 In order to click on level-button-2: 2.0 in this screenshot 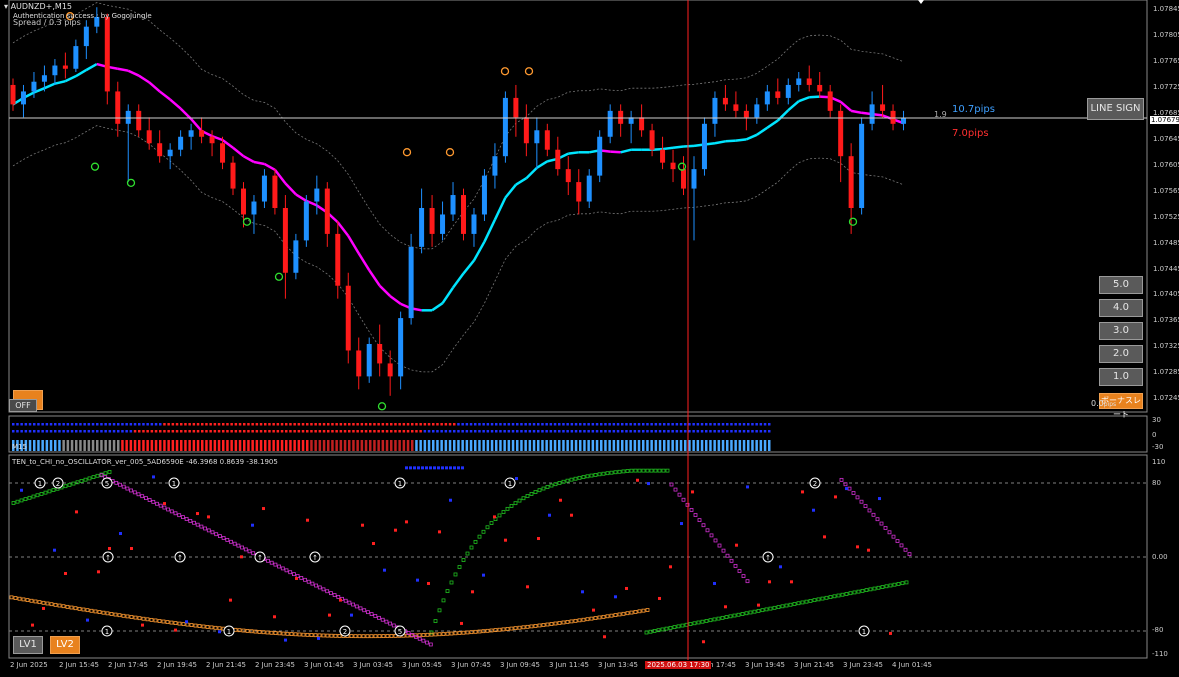, I will do `click(1121, 354)`.